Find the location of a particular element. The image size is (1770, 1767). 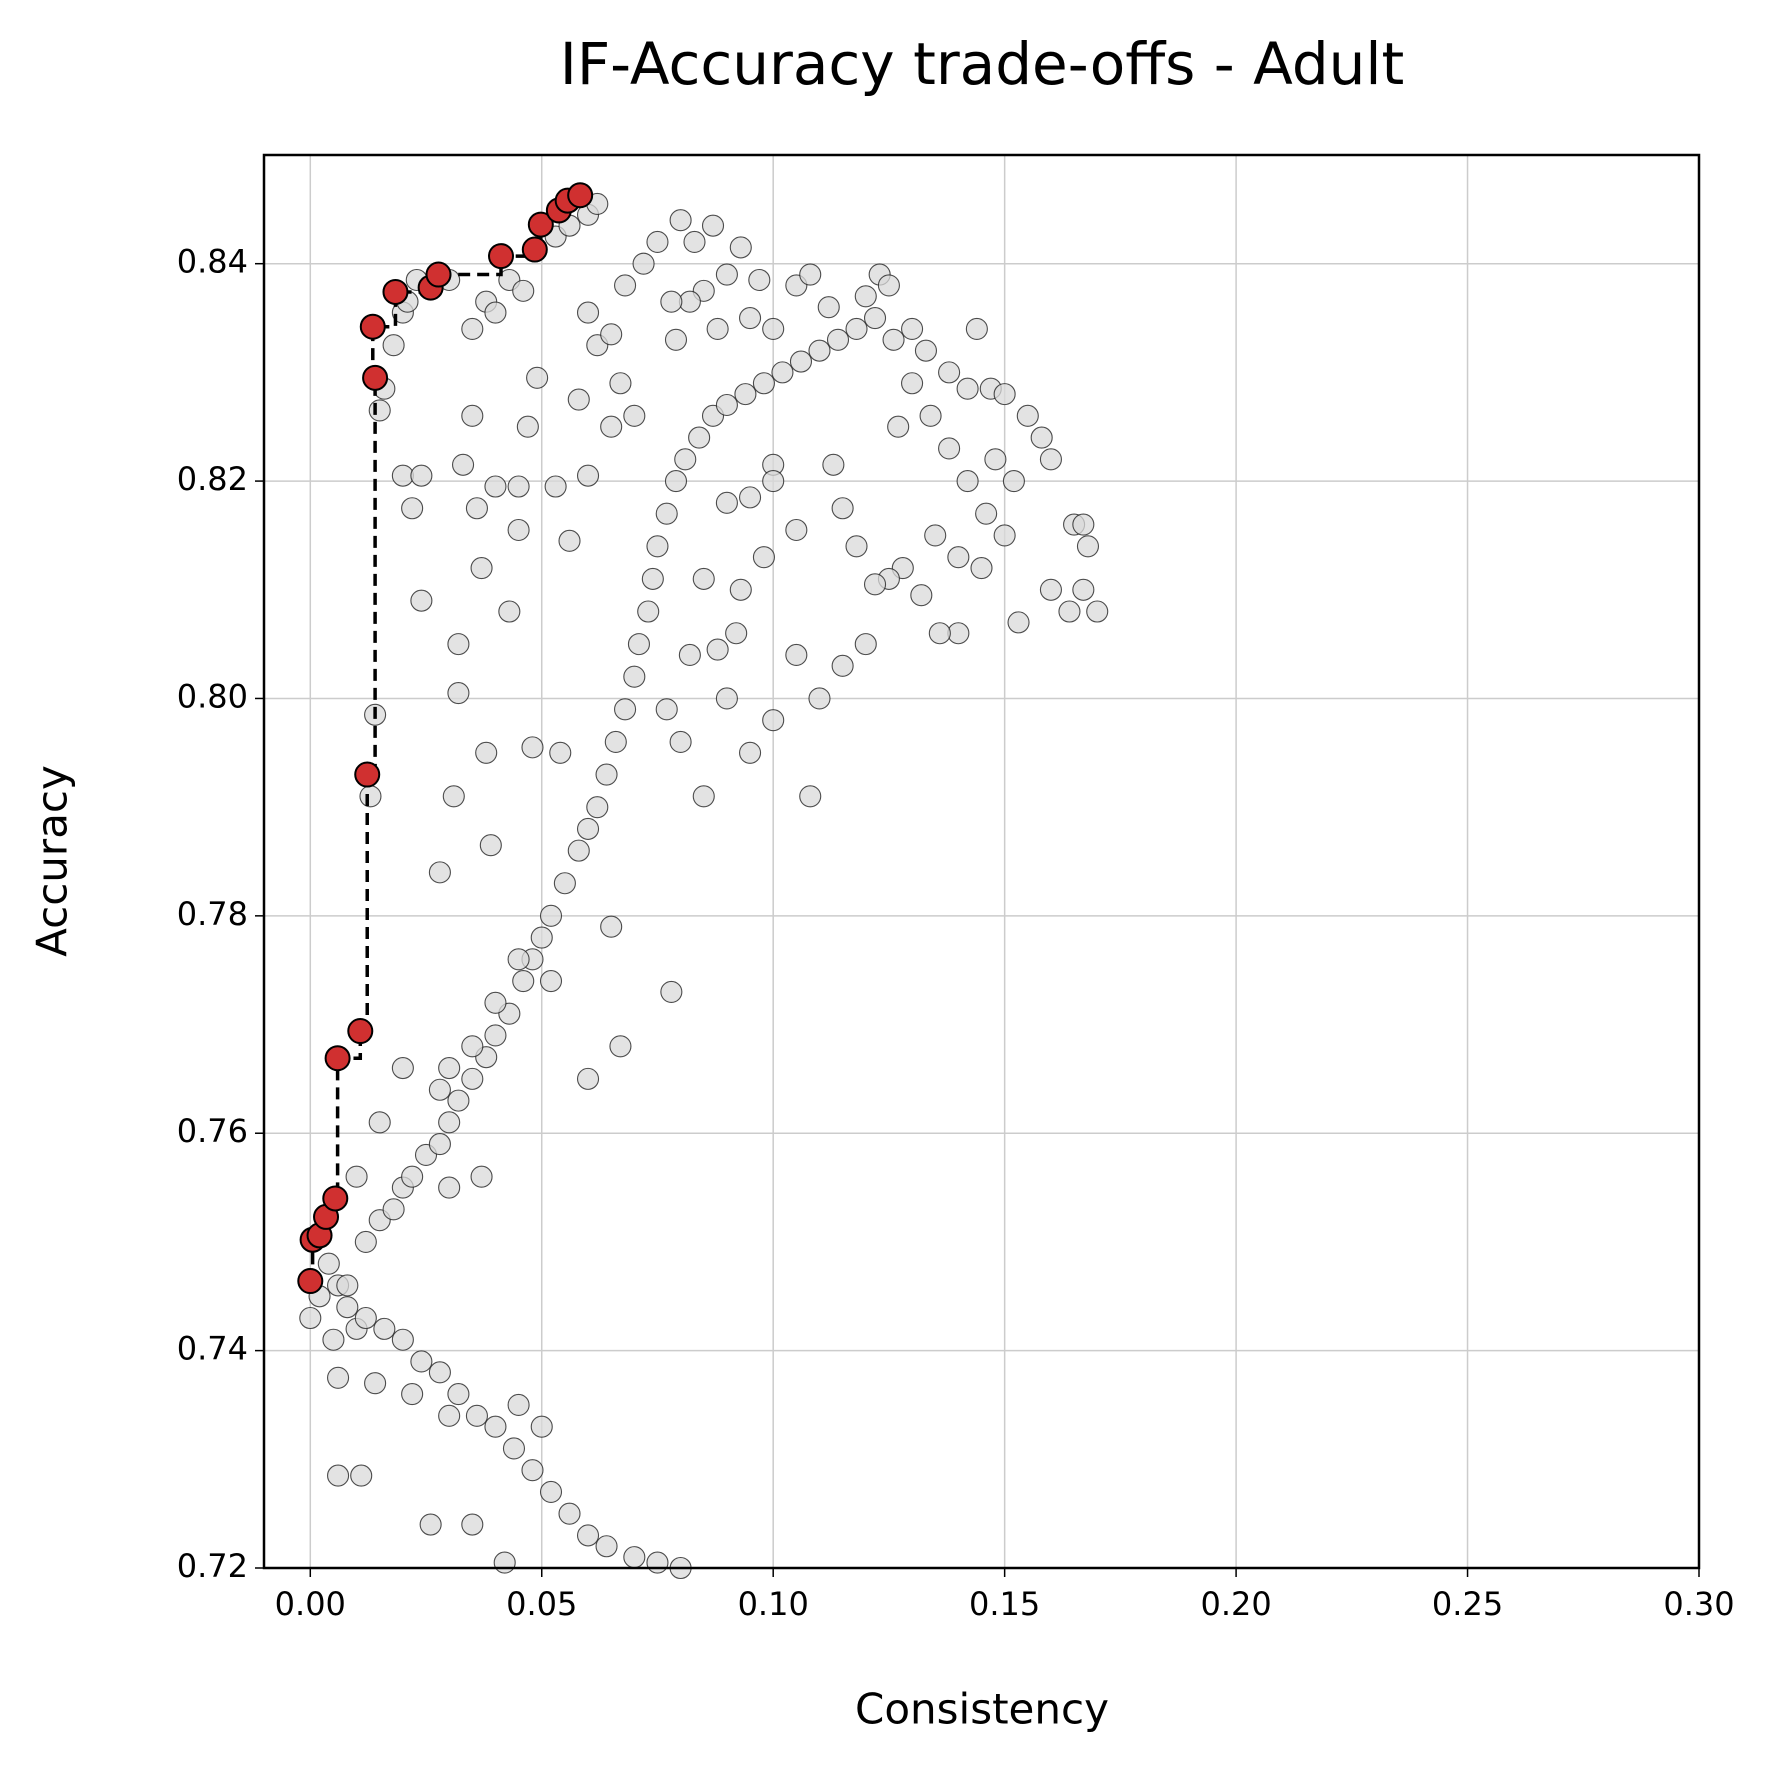

y-axis-label: Accuracy is located at coordinates (52, 861).